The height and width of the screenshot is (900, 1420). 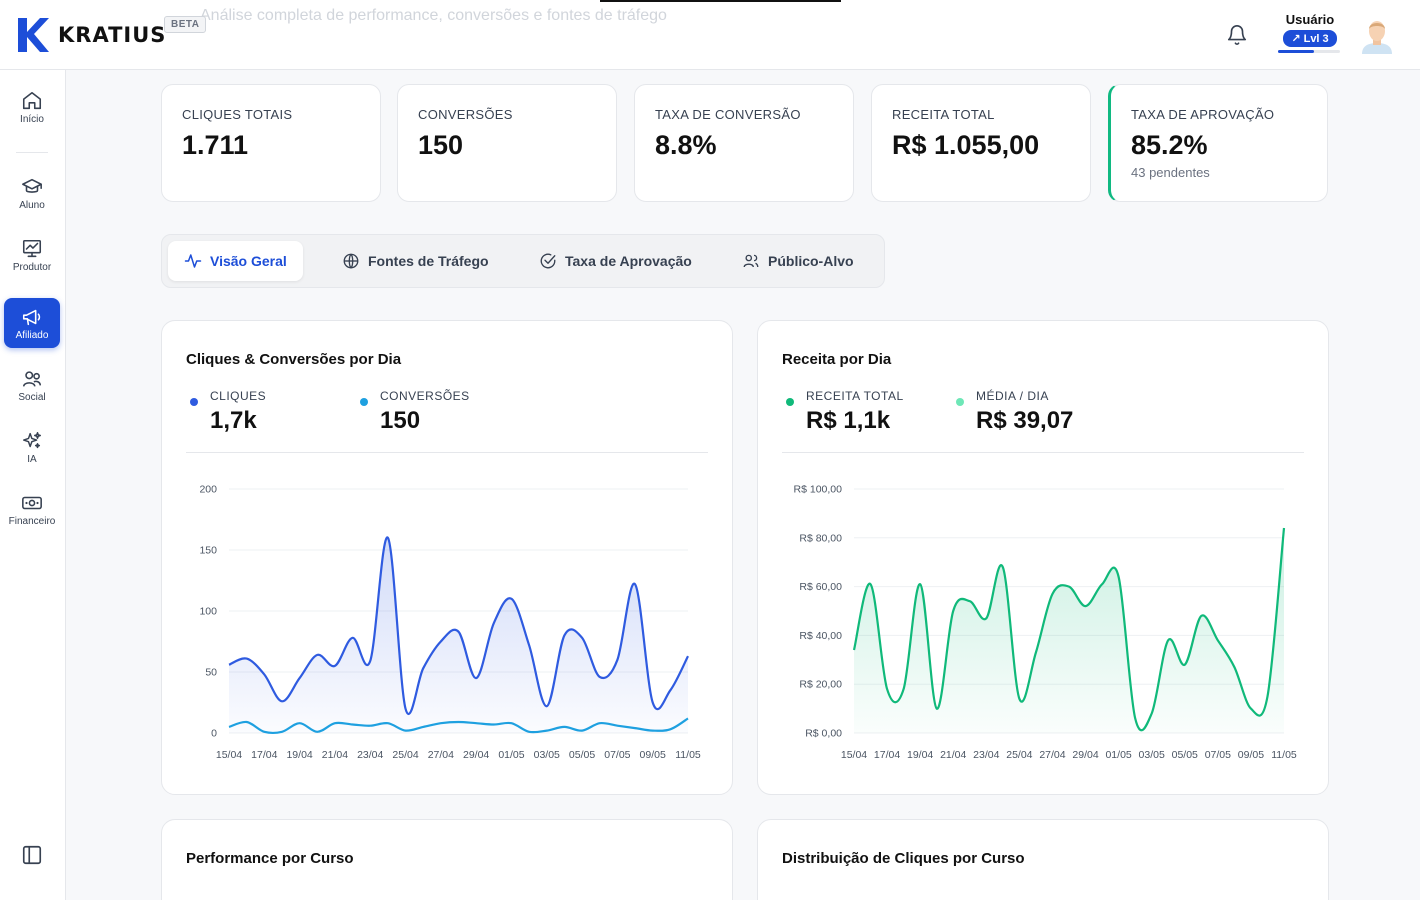 What do you see at coordinates (229, 755) in the screenshot?
I see `x-tick-label: 15/04` at bounding box center [229, 755].